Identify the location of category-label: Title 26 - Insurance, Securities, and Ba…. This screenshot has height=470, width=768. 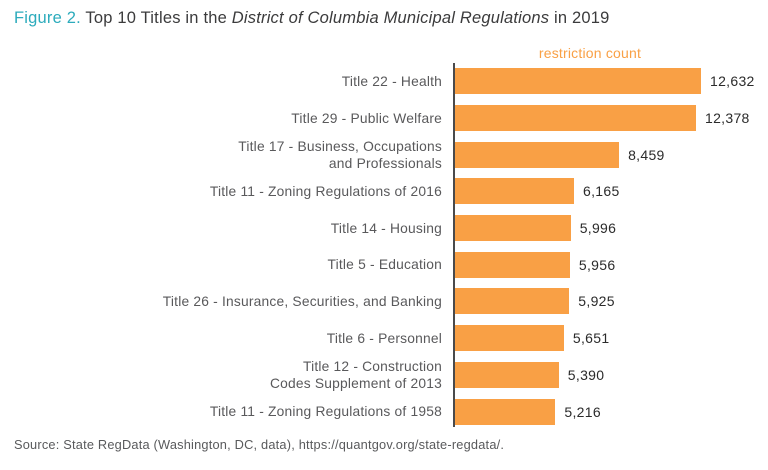
(302, 301).